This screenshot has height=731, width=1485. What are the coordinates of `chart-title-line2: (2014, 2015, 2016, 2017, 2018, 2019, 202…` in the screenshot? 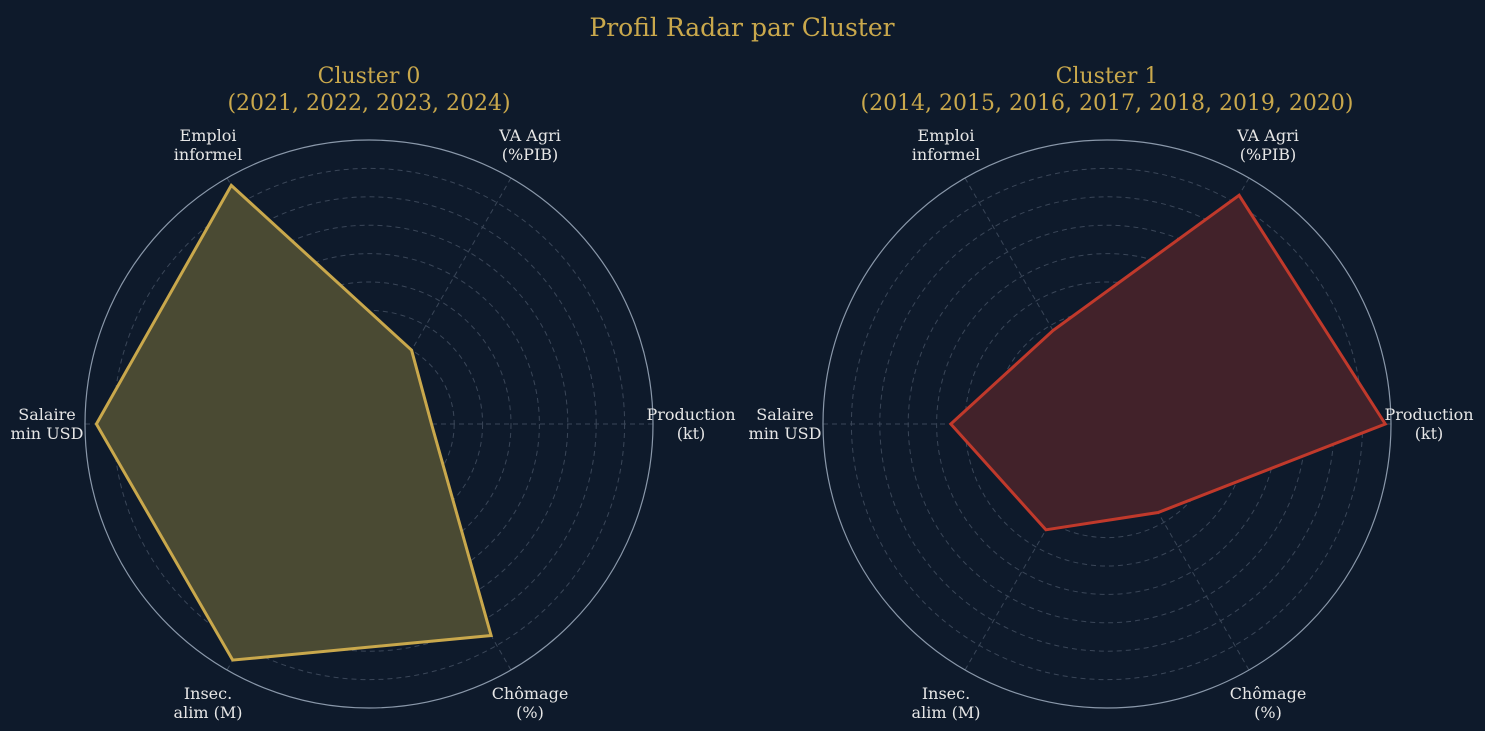 It's located at (1106, 103).